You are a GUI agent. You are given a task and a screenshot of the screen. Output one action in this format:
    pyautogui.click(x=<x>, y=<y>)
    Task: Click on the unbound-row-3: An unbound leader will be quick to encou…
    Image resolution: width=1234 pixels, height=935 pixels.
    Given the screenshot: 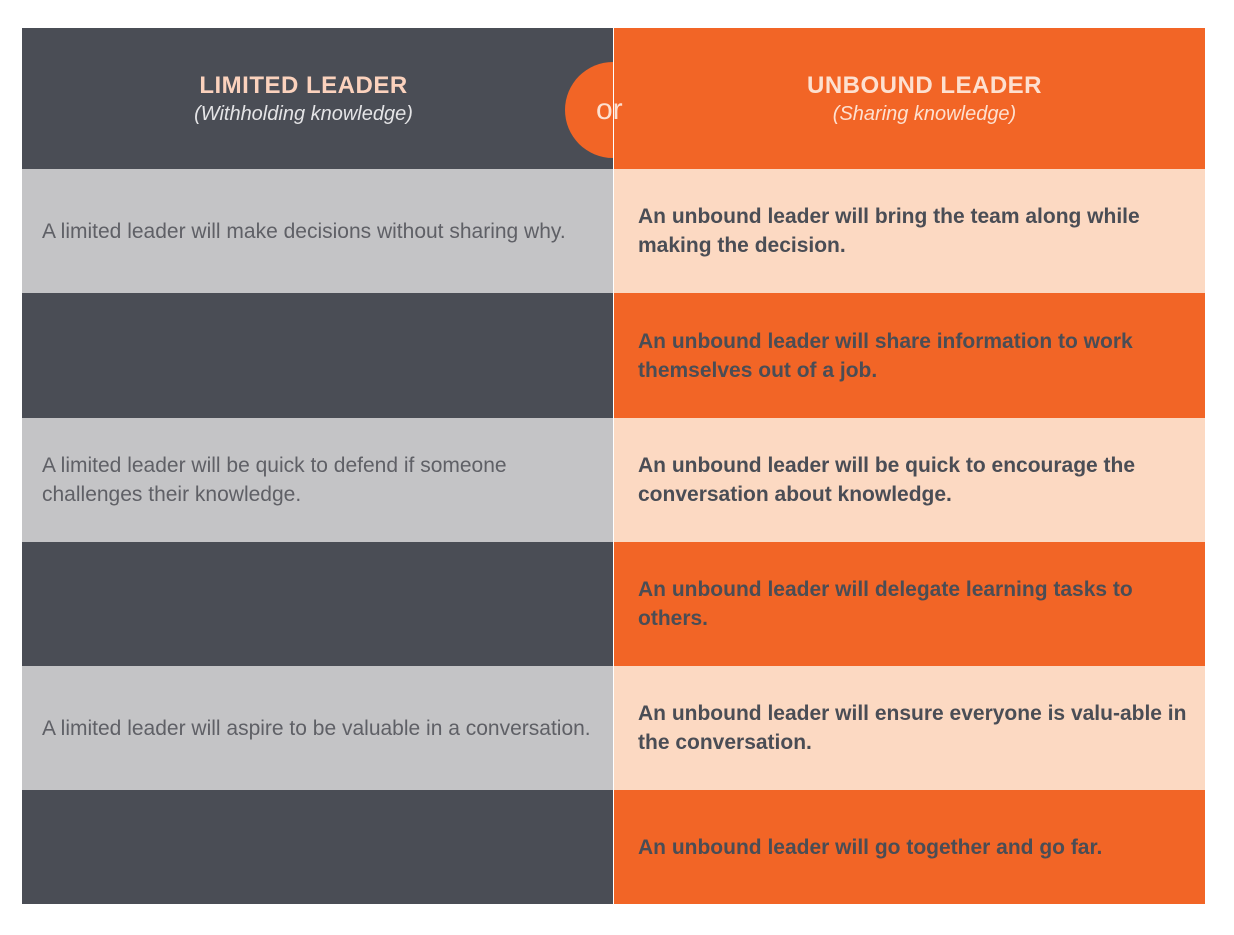 What is the action you would take?
    pyautogui.click(x=909, y=480)
    